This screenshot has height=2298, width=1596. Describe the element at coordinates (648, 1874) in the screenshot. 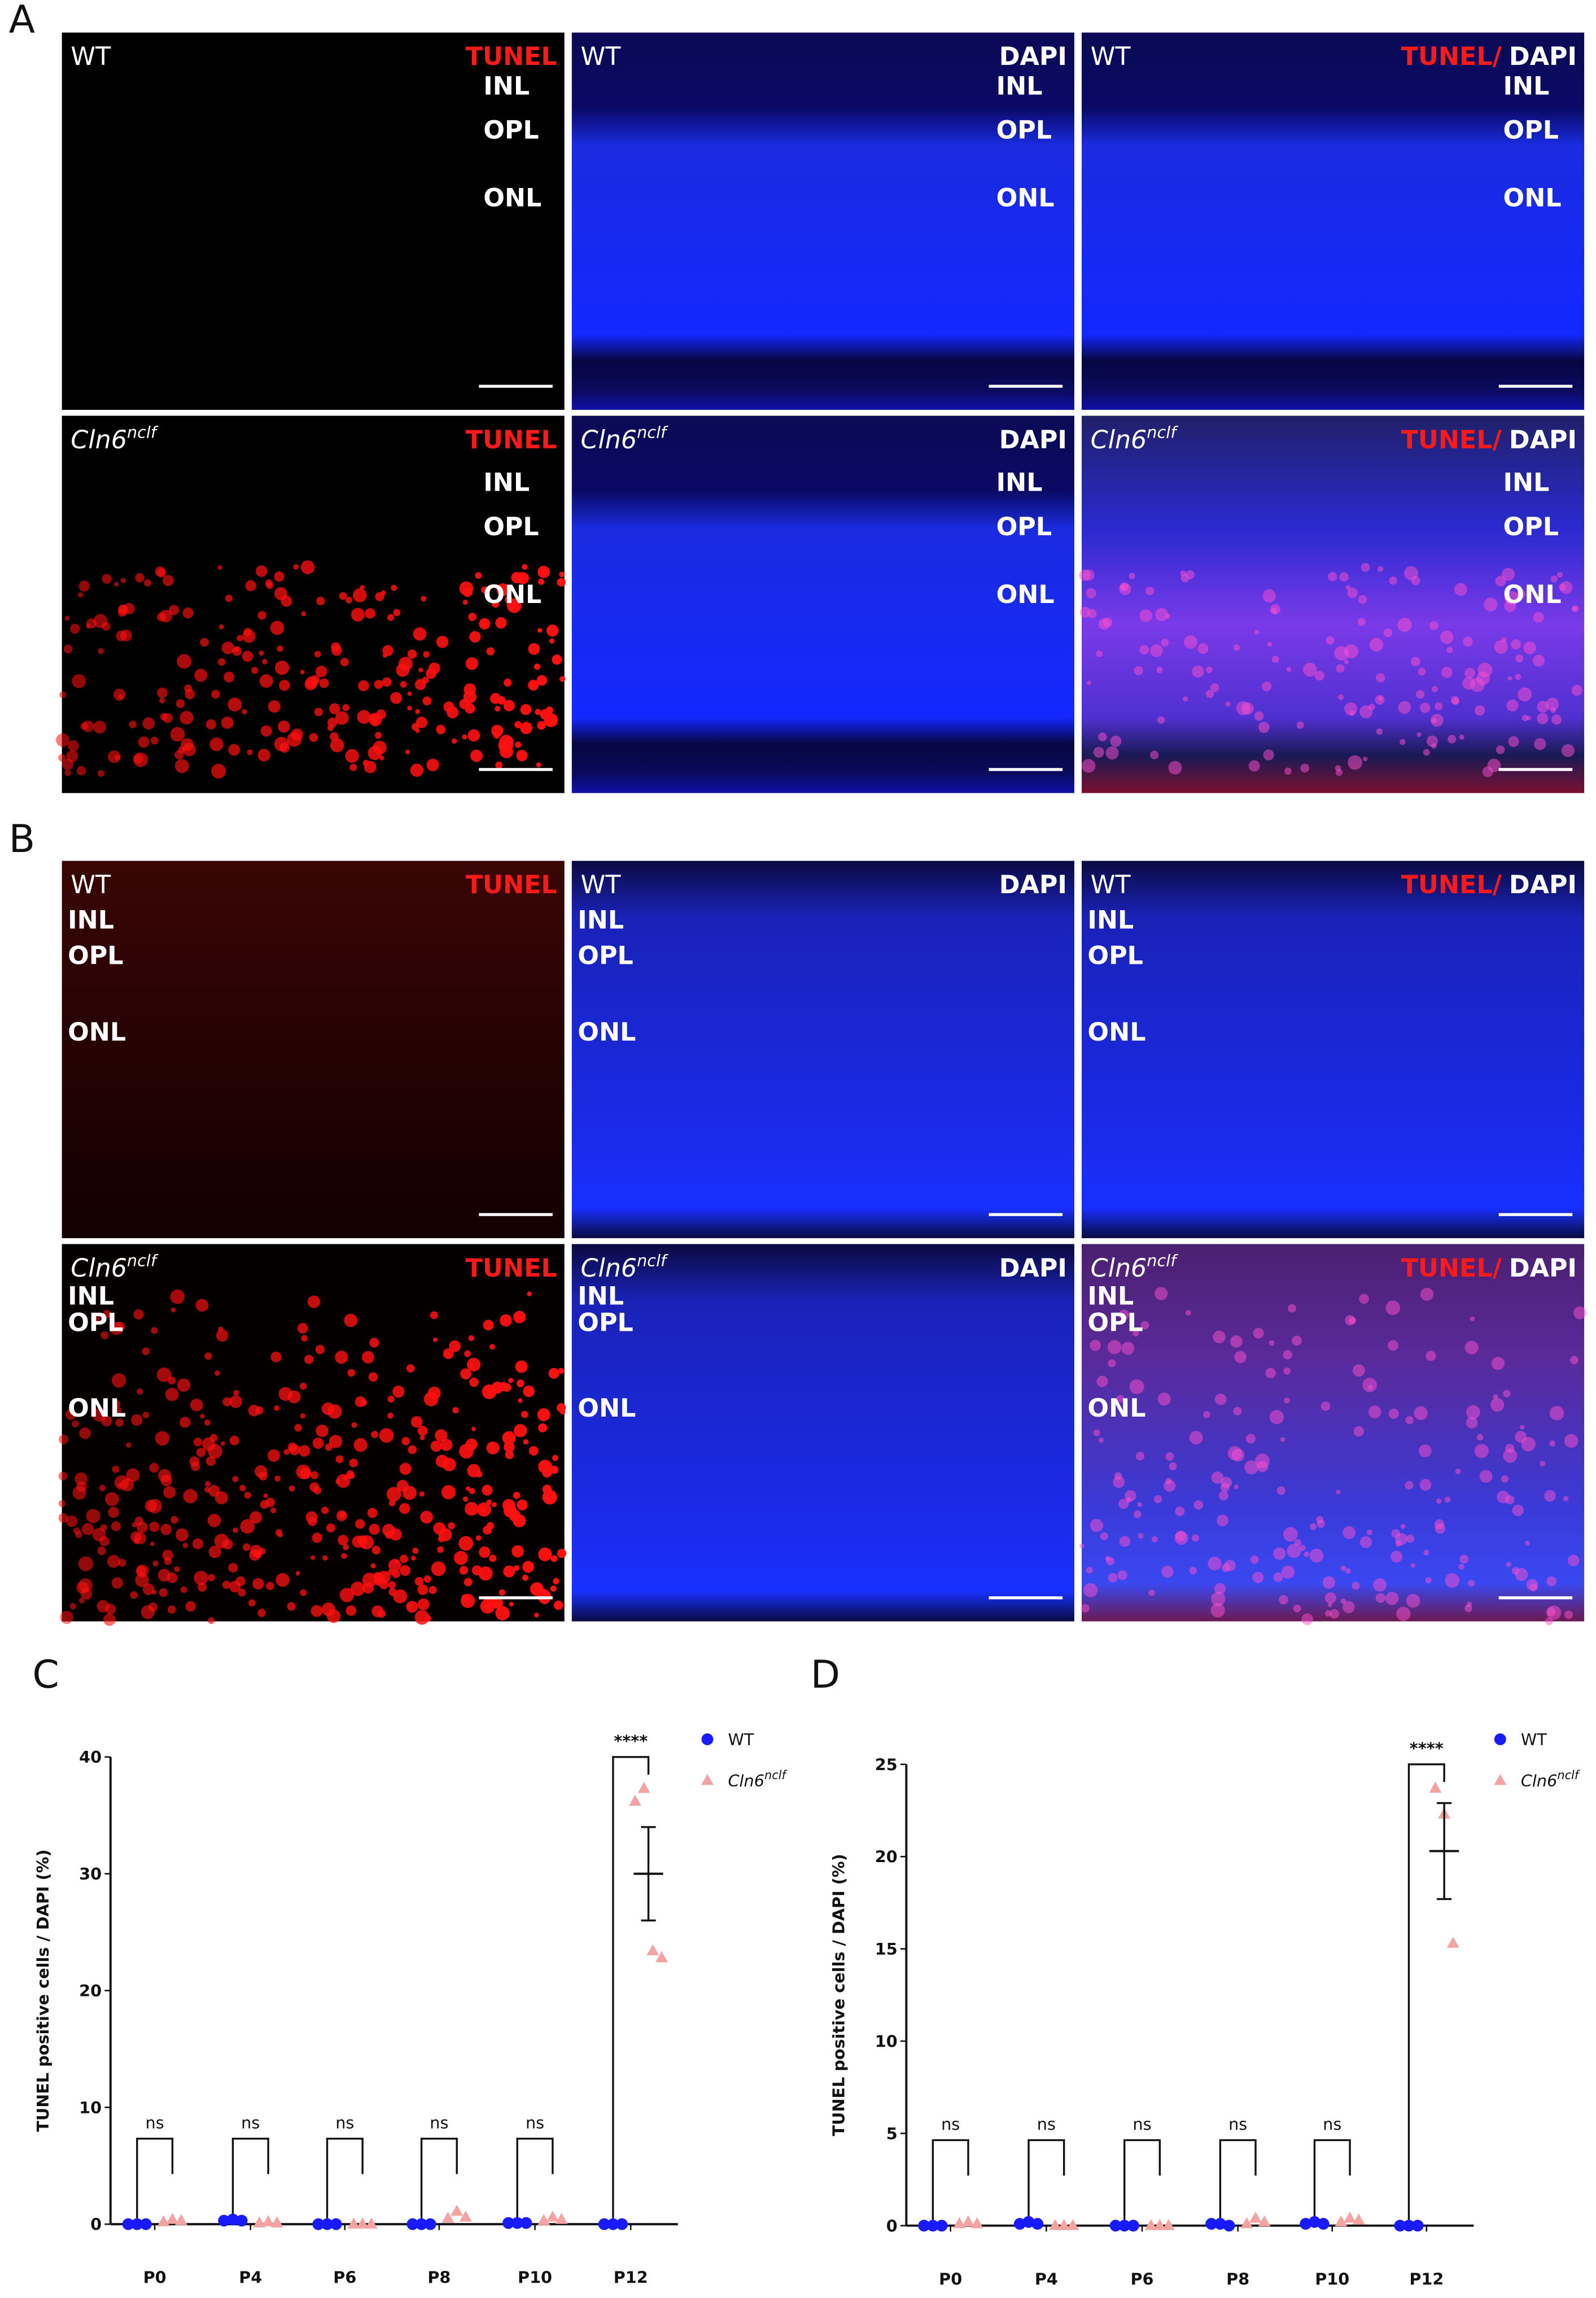

I see `error-bar` at that location.